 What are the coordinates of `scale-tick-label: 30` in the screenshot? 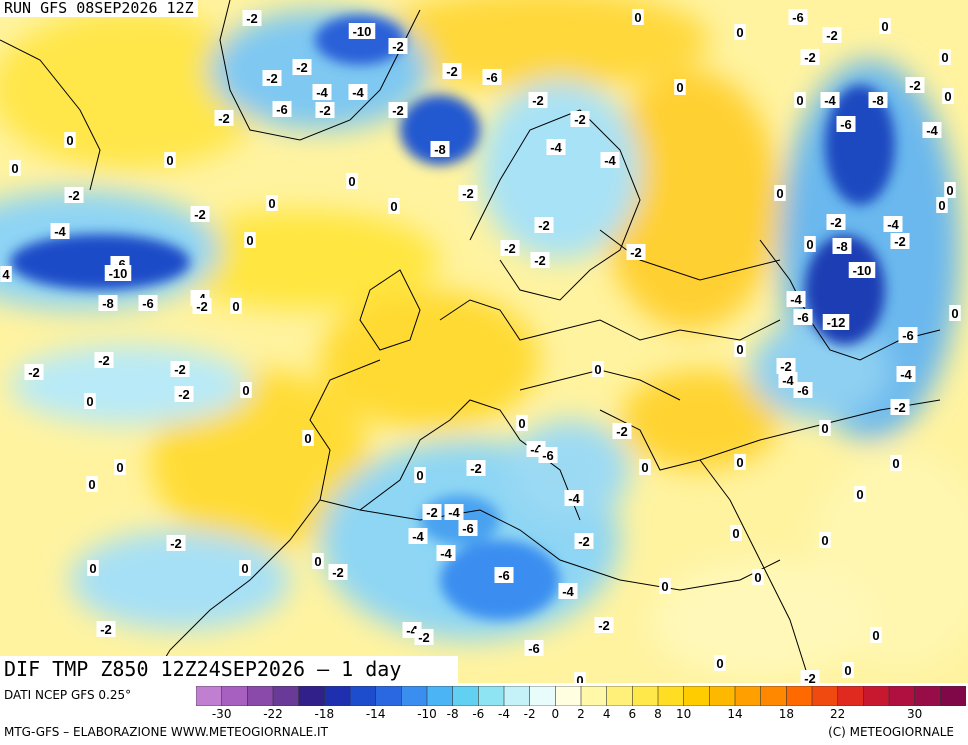 It's located at (915, 714).